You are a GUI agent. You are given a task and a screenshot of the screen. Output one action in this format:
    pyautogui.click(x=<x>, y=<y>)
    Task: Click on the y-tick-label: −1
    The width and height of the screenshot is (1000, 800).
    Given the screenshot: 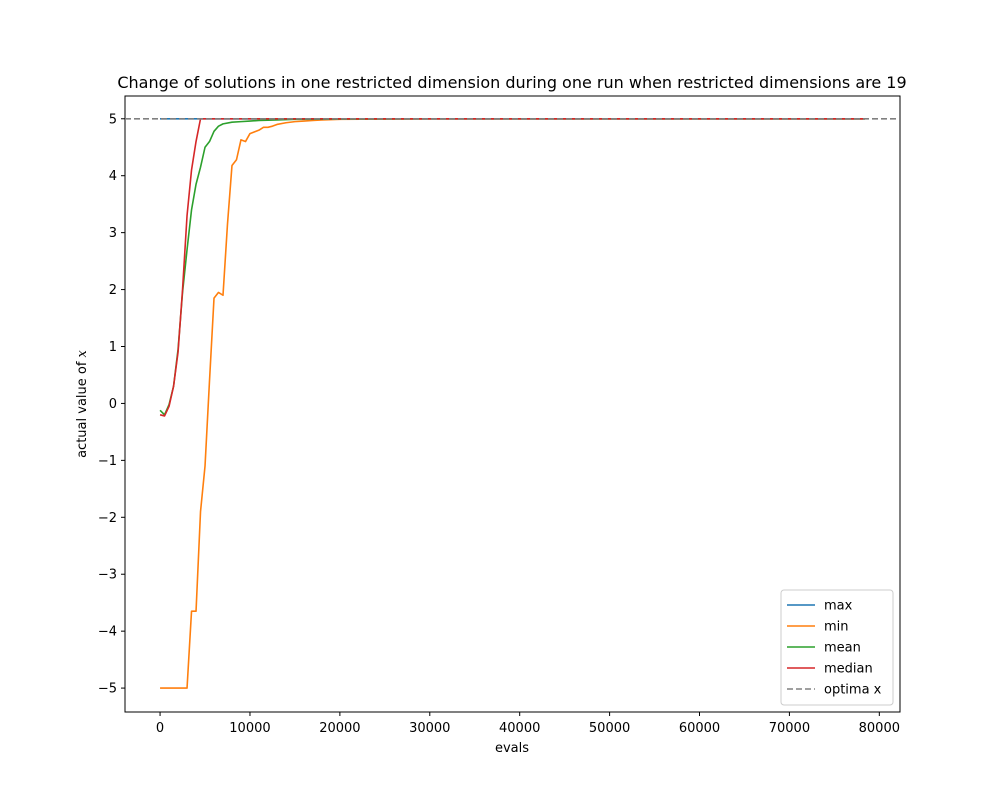 What is the action you would take?
    pyautogui.click(x=107, y=461)
    